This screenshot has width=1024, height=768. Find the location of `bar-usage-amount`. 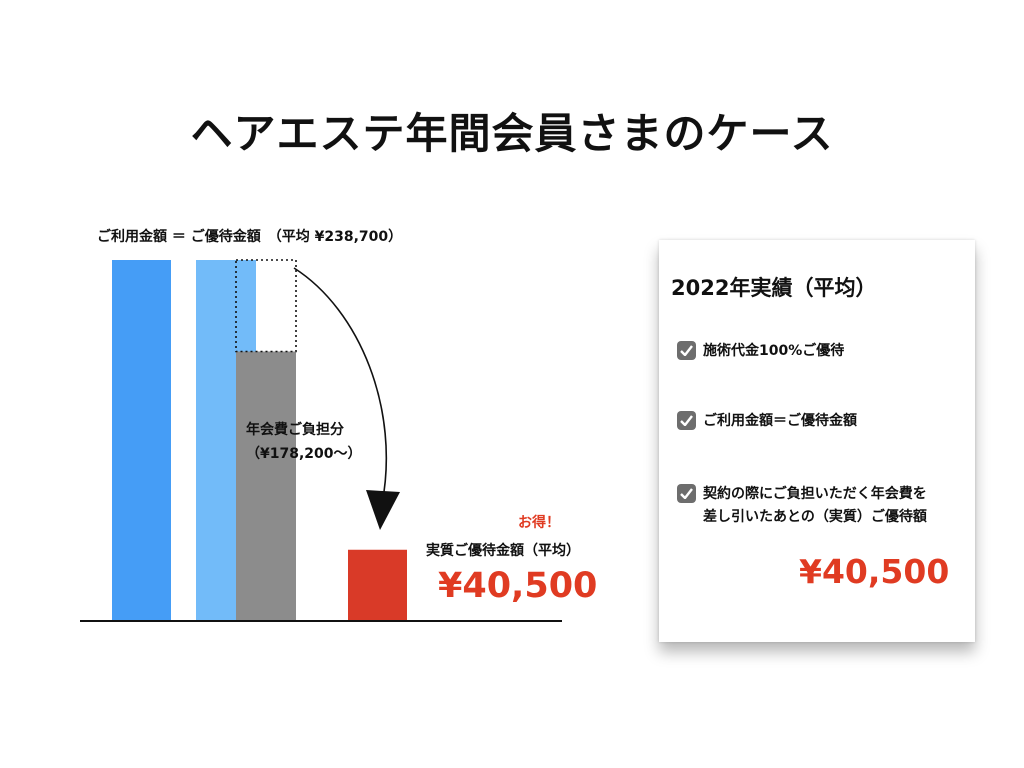

bar-usage-amount is located at coordinates (141, 440).